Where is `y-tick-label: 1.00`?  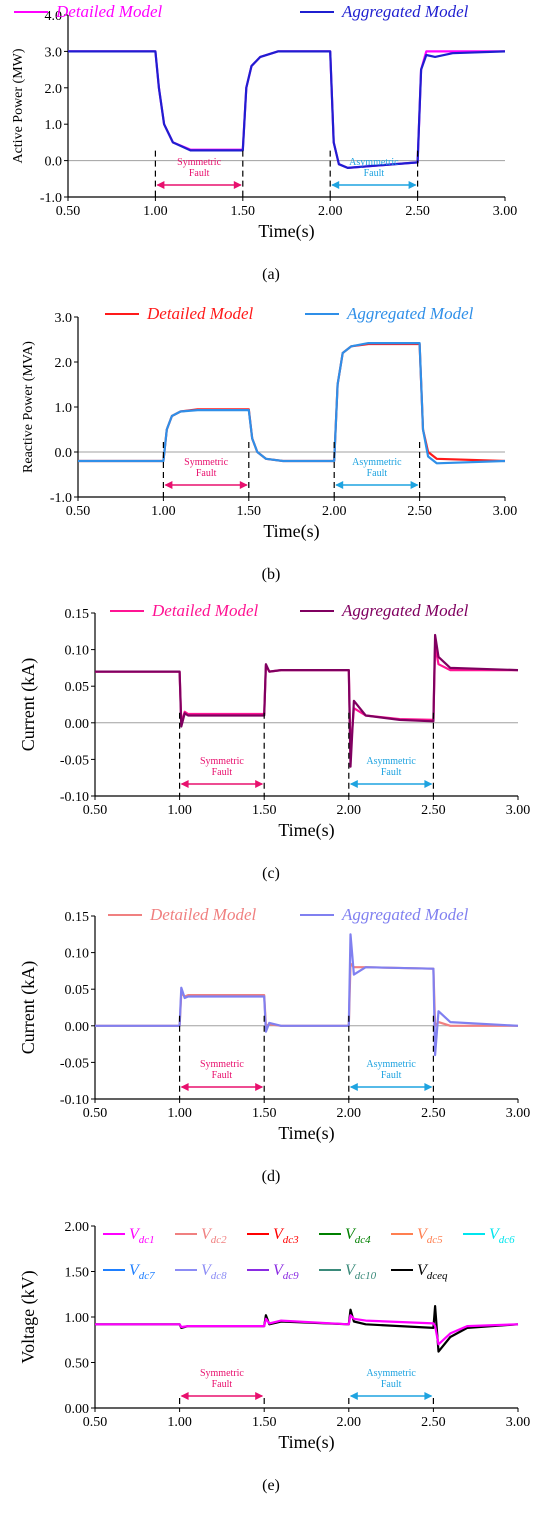 y-tick-label: 1.00 is located at coordinates (77, 1318).